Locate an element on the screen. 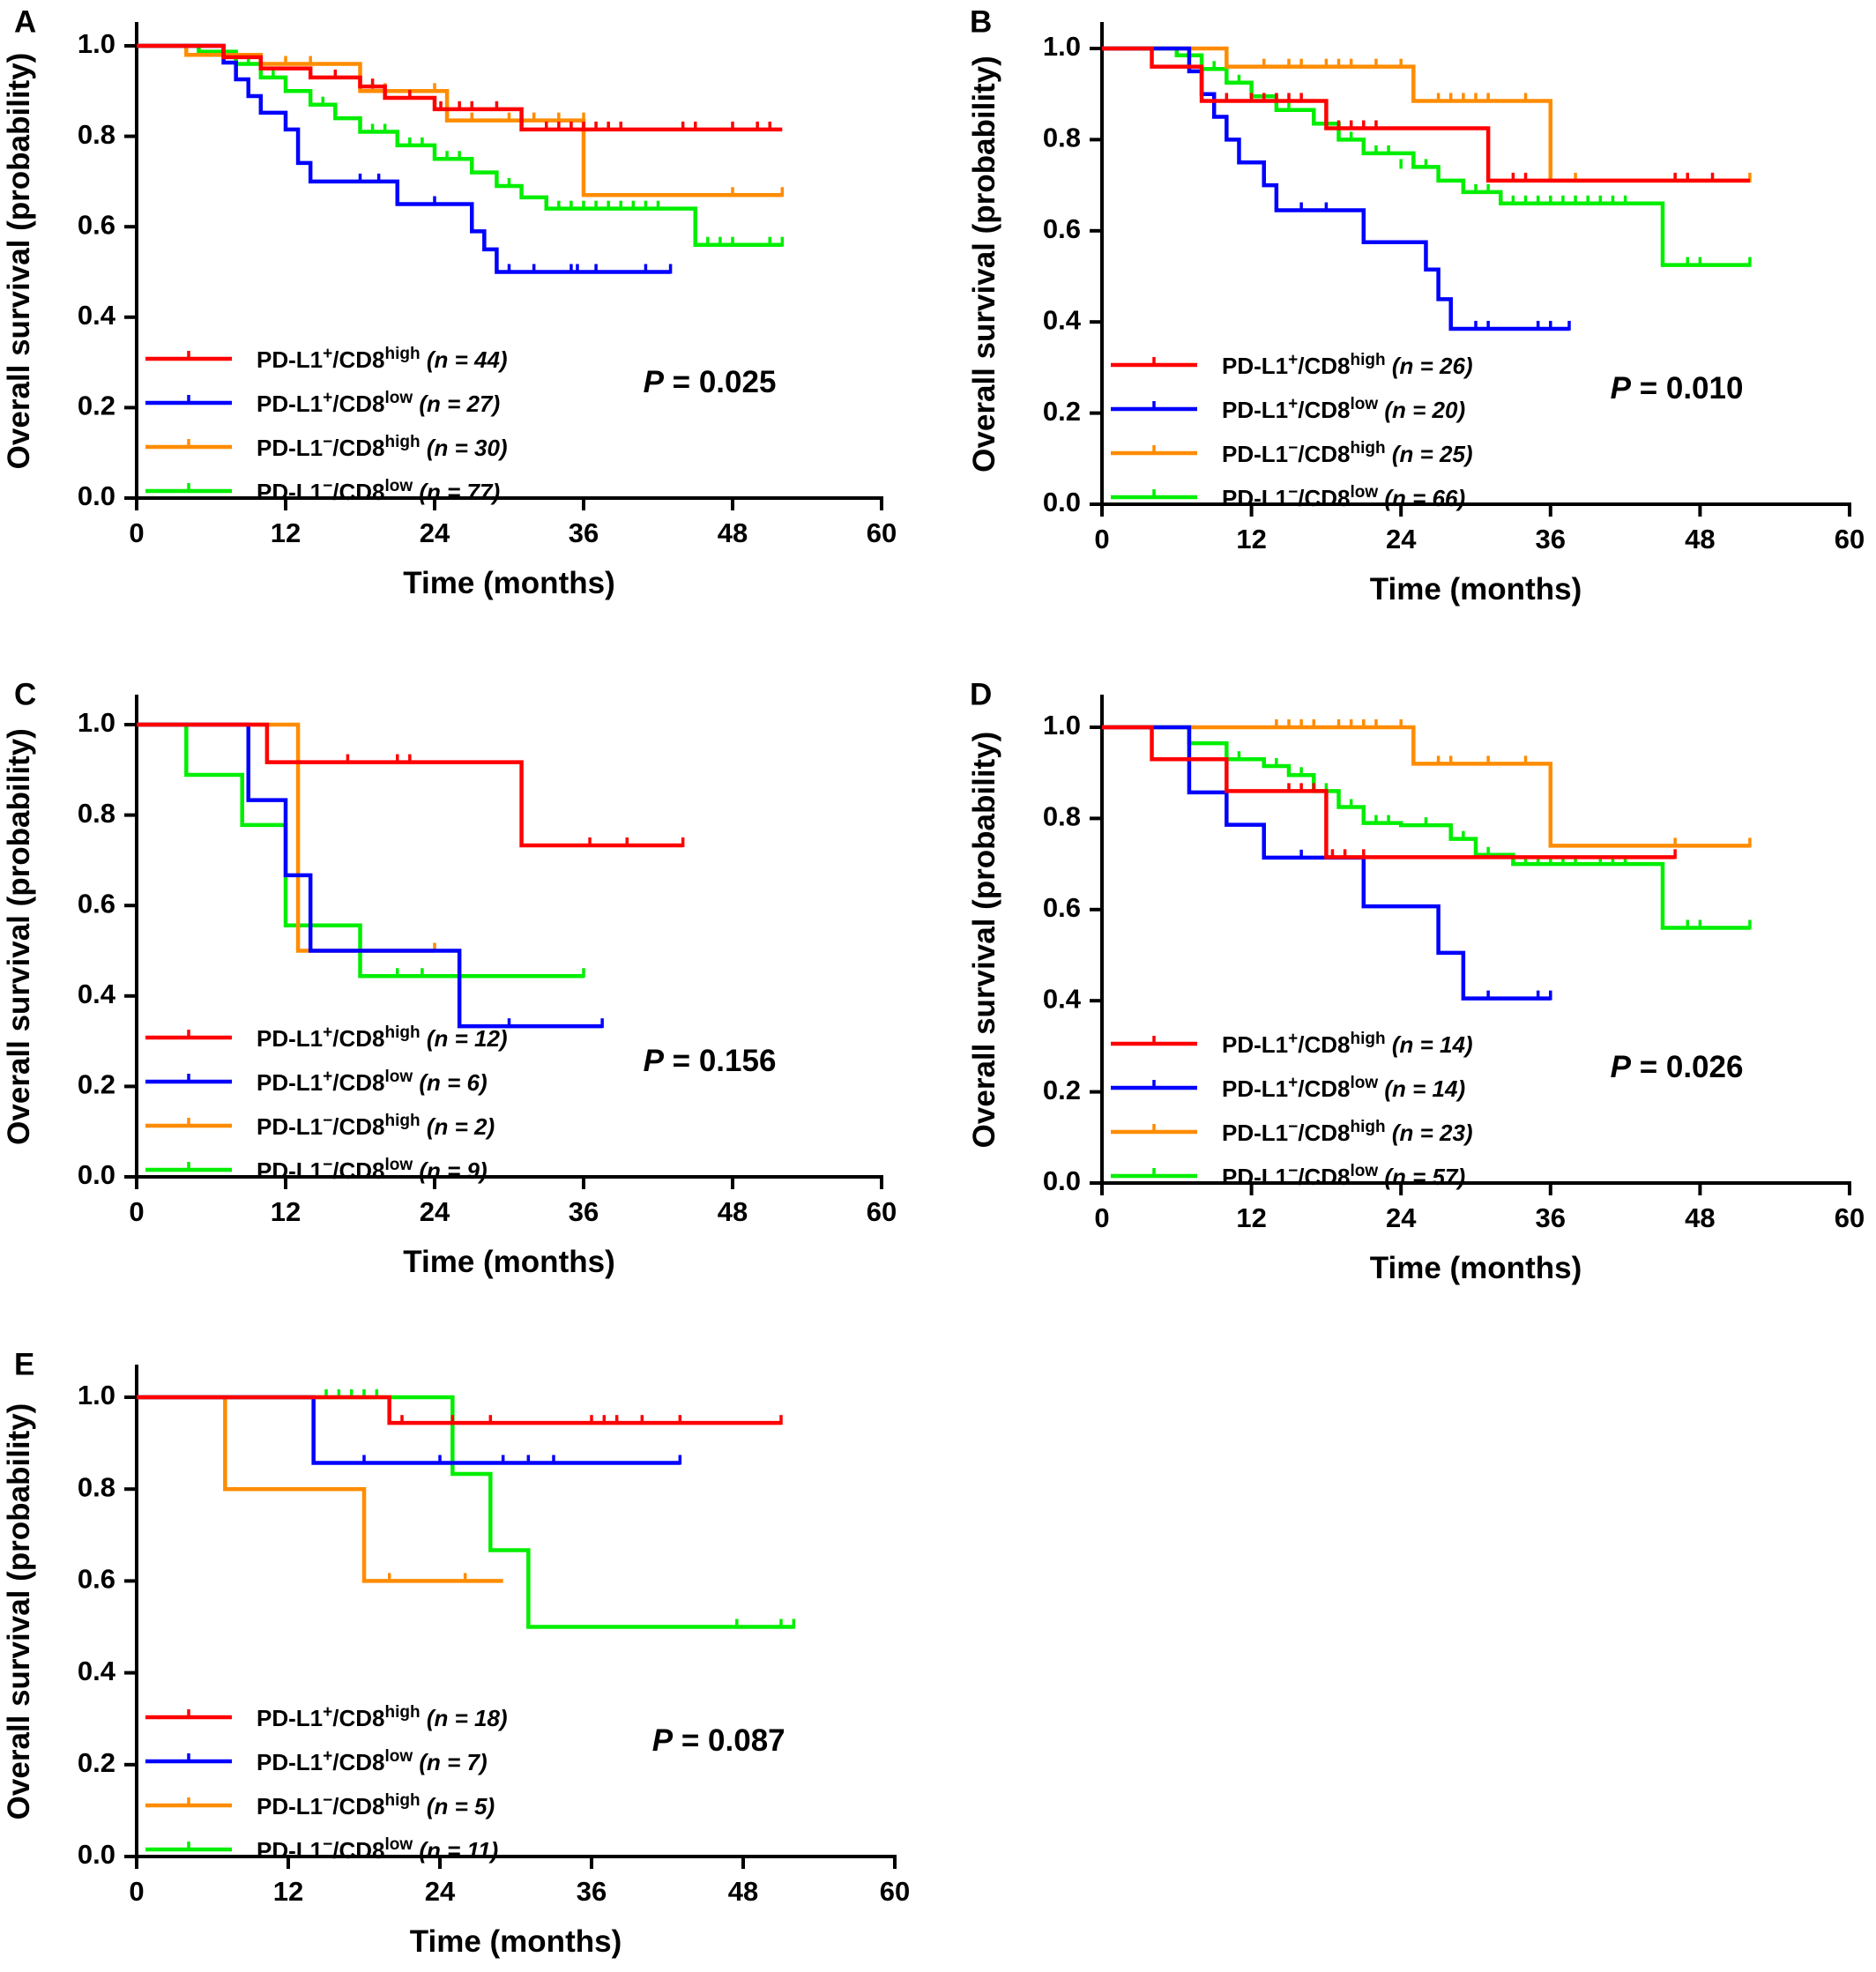 The height and width of the screenshot is (1972, 1876). legend-item-pdl1pos-cd8high: PD-L1+/CD8high (n = 14) is located at coordinates (1292, 1044).